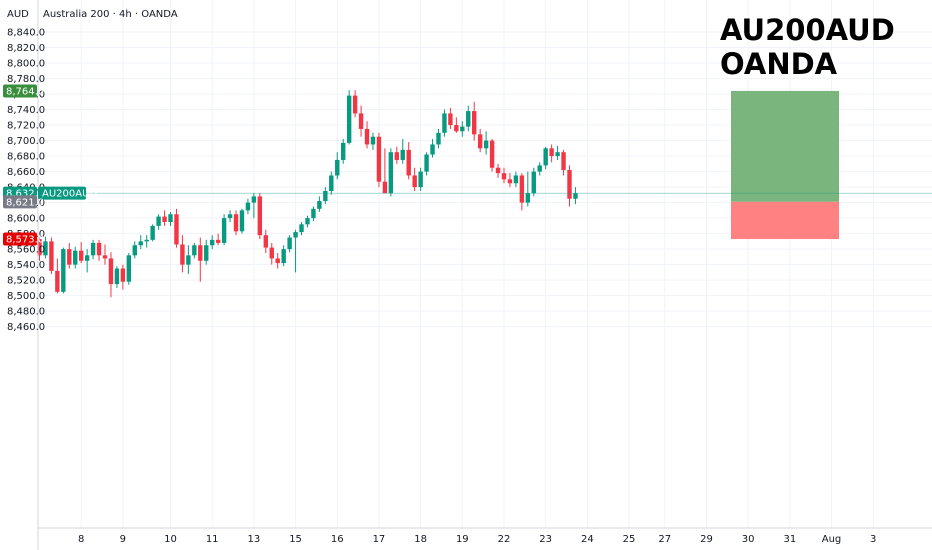 Image resolution: width=932 pixels, height=550 pixels. I want to click on price-tick-label: 8,540.0, so click(26, 265).